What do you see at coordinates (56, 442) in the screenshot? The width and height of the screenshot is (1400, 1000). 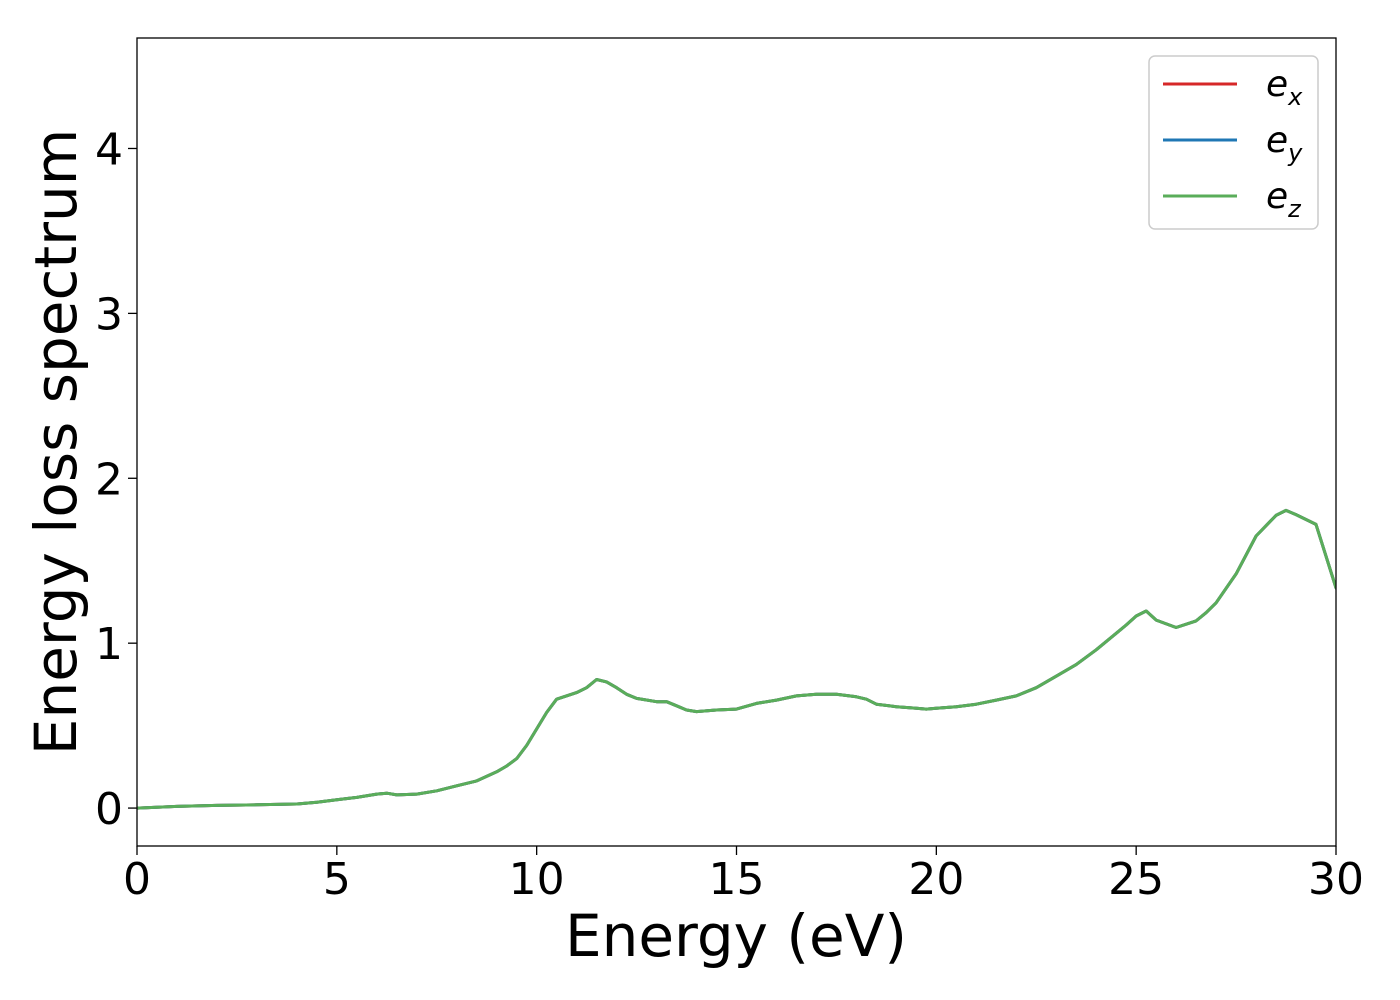 I see `y-axis-label: Energy loss spectrum` at bounding box center [56, 442].